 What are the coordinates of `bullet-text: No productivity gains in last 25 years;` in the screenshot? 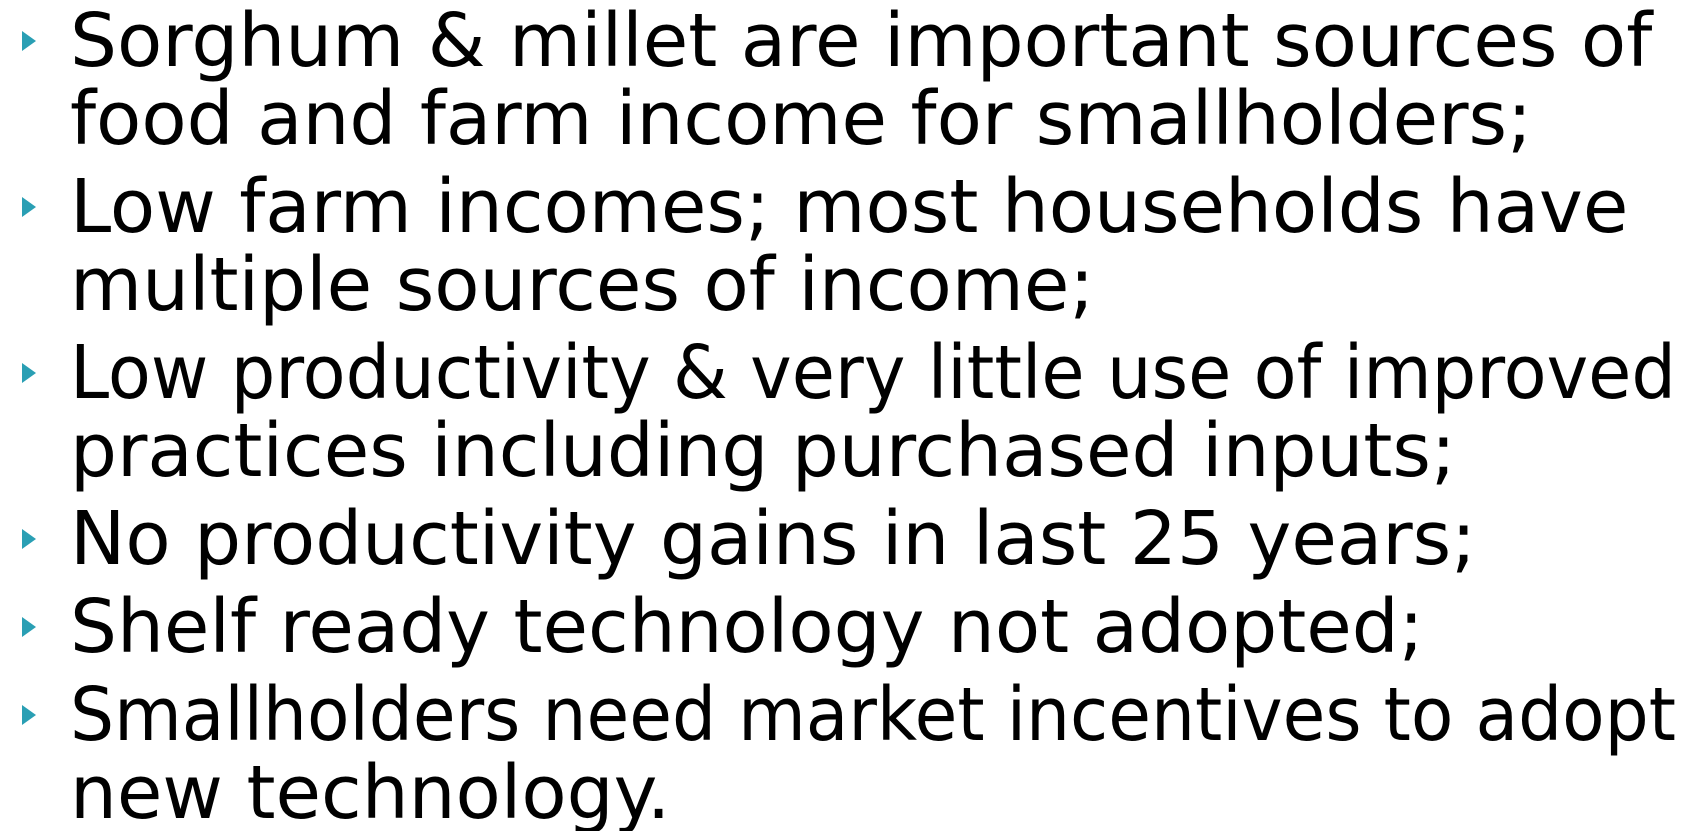 It's located at (773, 539).